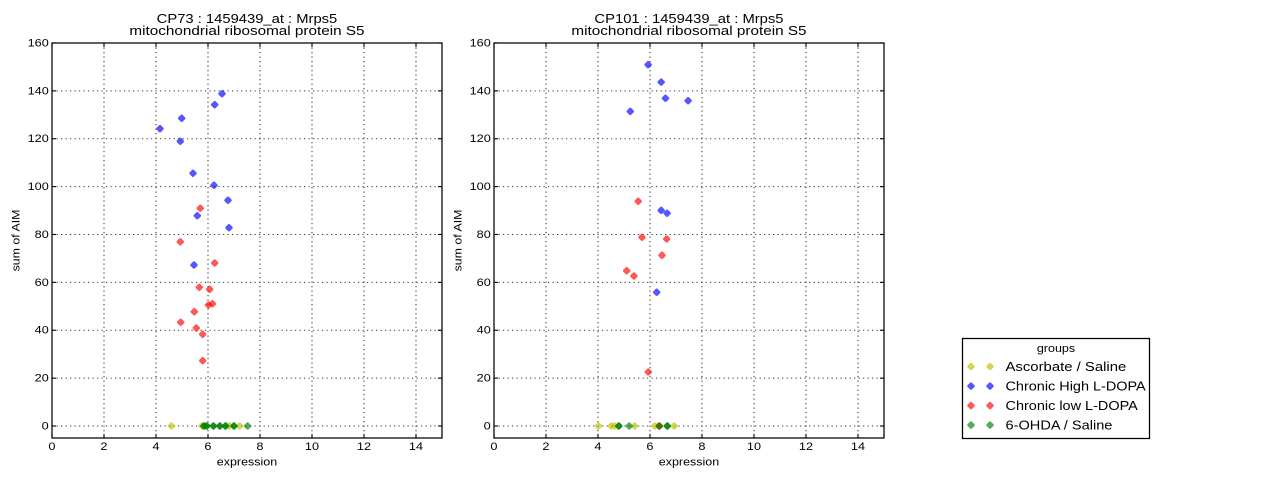  What do you see at coordinates (688, 18) in the screenshot?
I see `svg-text: CP101 : 1459439_at : Mrps5` at bounding box center [688, 18].